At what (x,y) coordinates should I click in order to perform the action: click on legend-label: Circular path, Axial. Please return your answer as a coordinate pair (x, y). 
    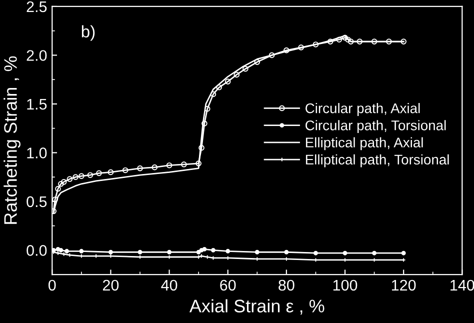
    Looking at the image, I should click on (363, 109).